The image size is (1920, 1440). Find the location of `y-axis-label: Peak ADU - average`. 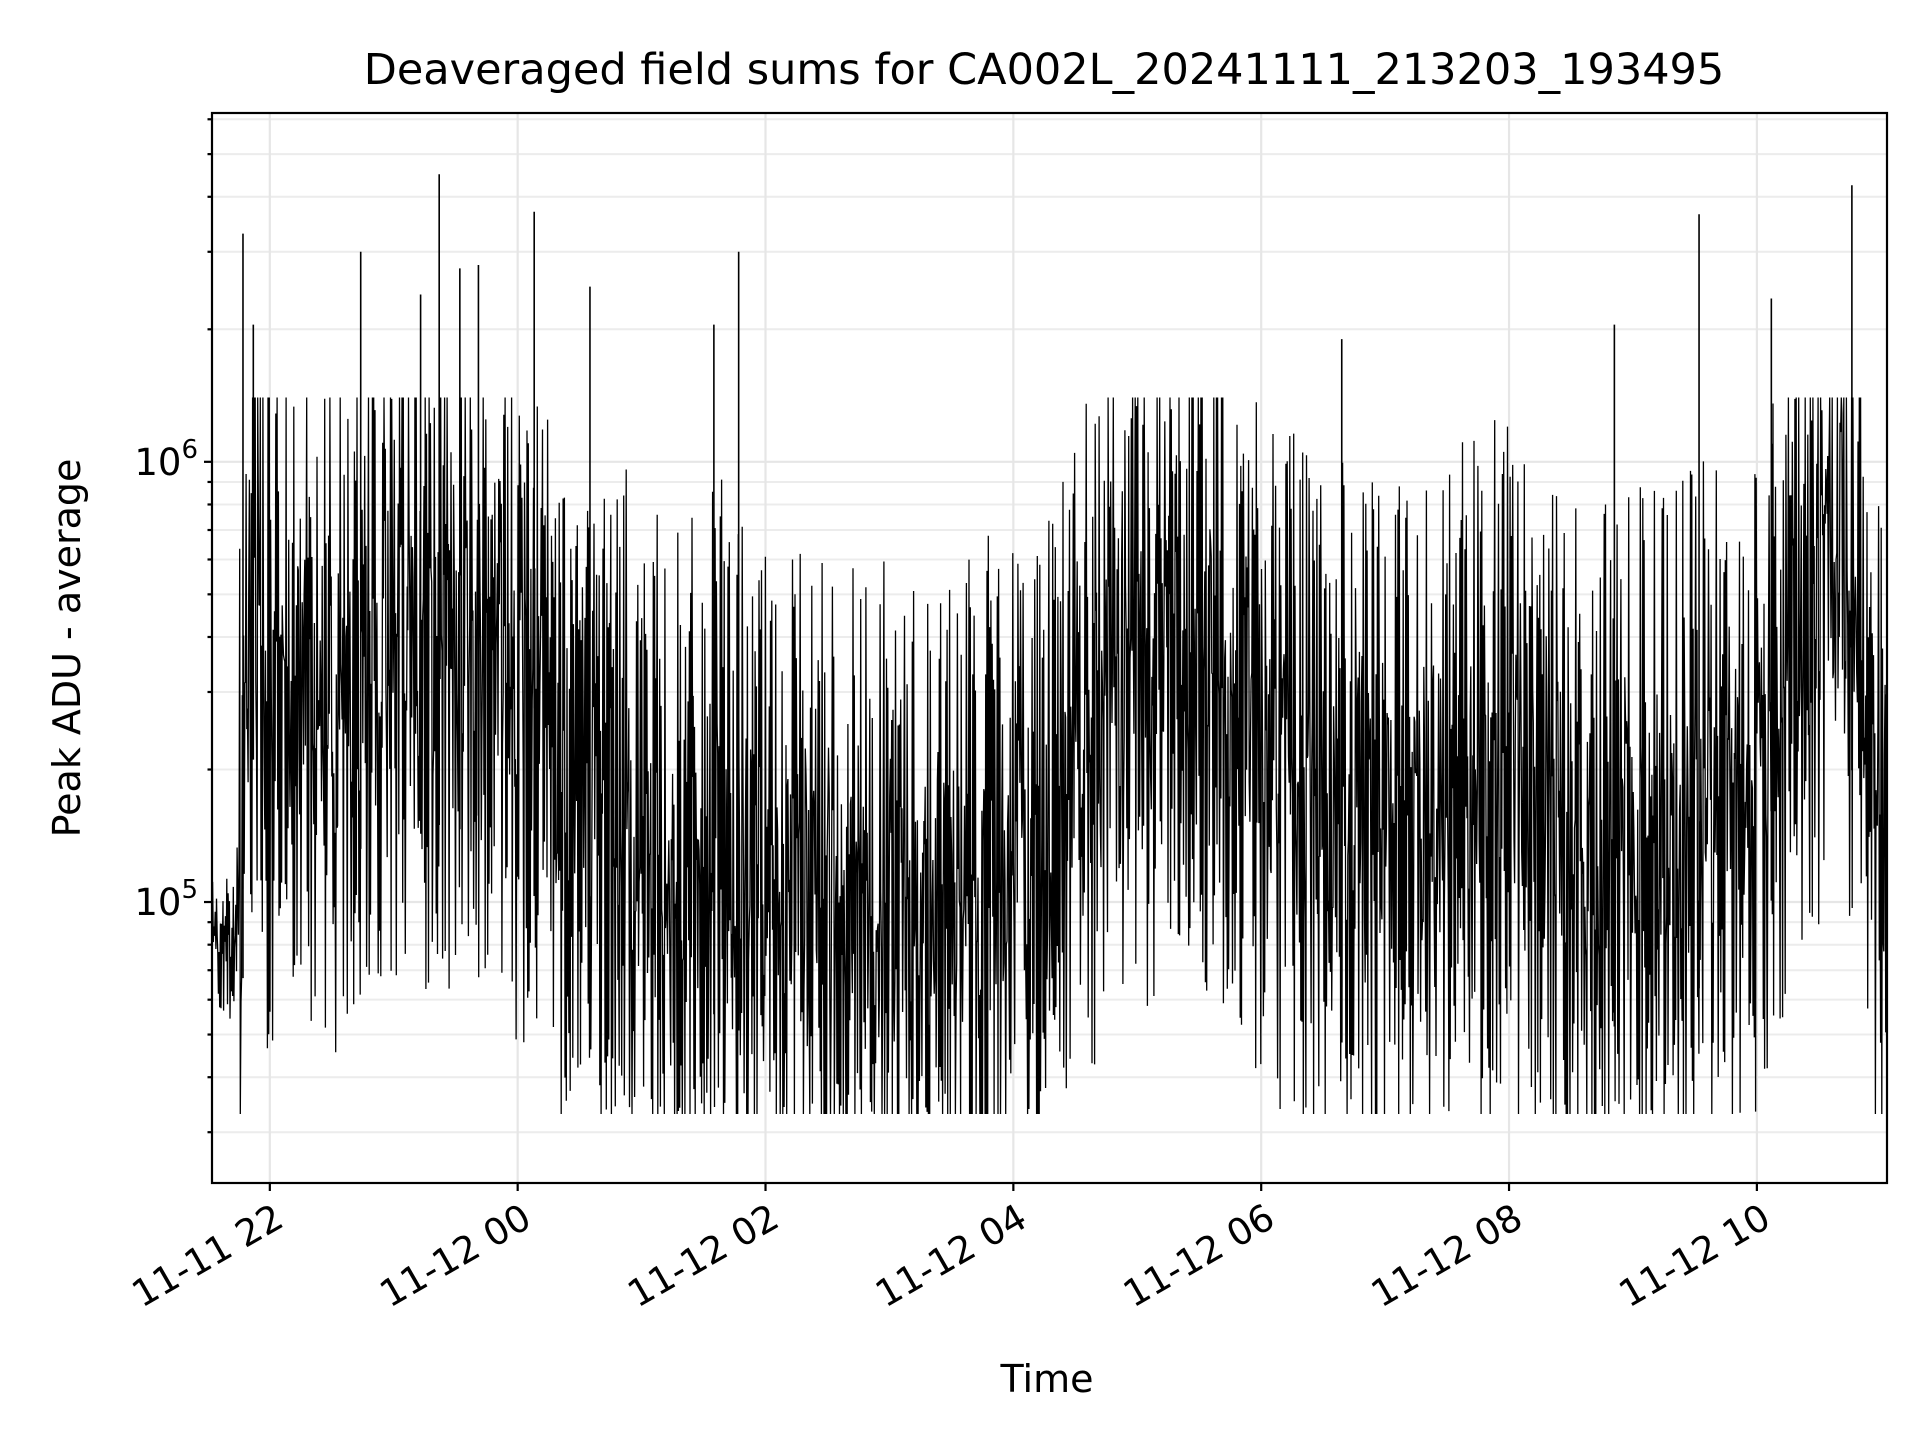

y-axis-label: Peak ADU - average is located at coordinates (67, 648).